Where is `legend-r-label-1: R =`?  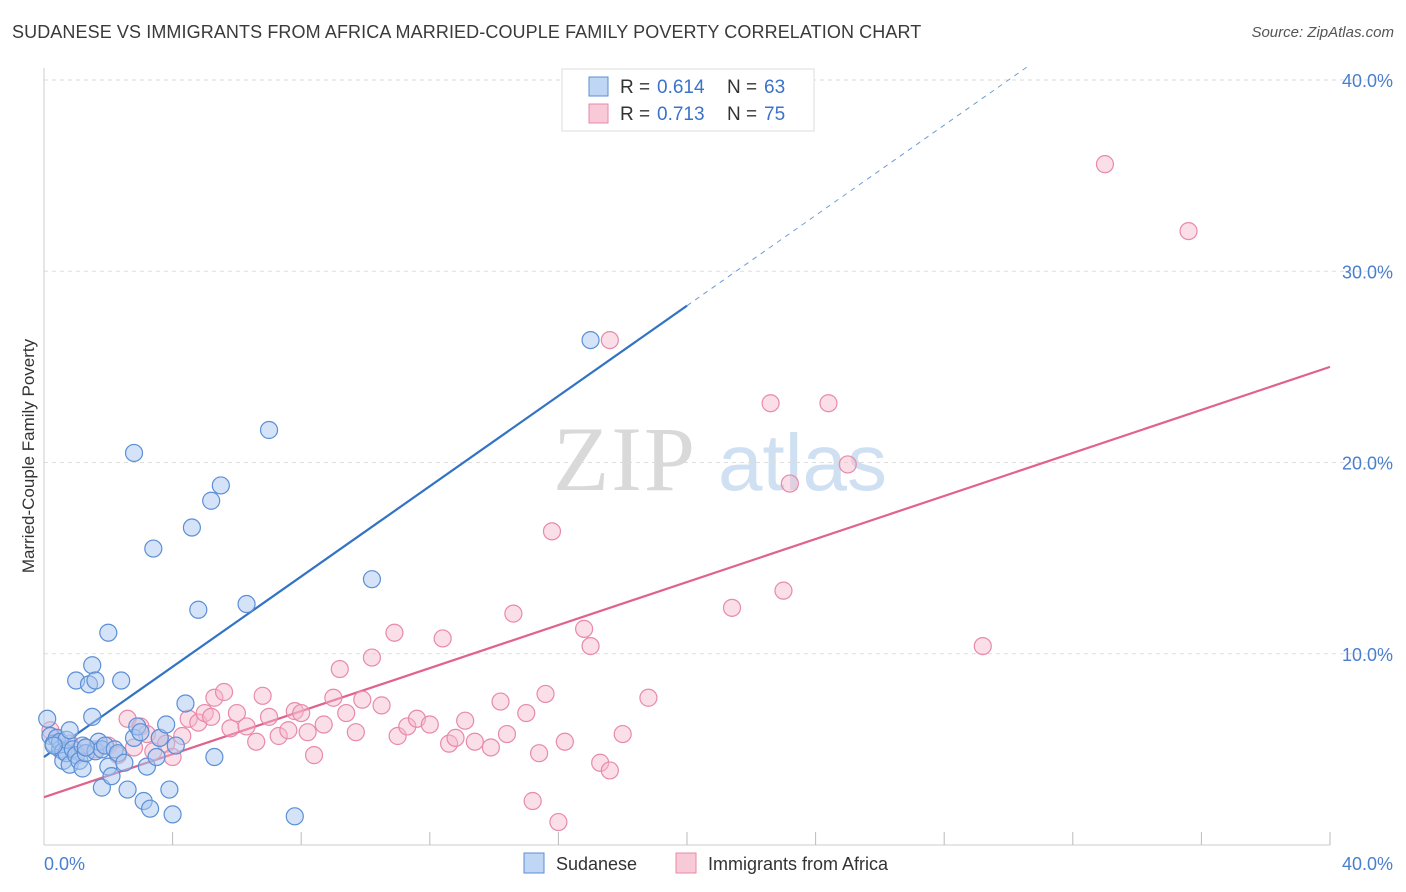 legend-r-label-1: R = is located at coordinates (635, 114).